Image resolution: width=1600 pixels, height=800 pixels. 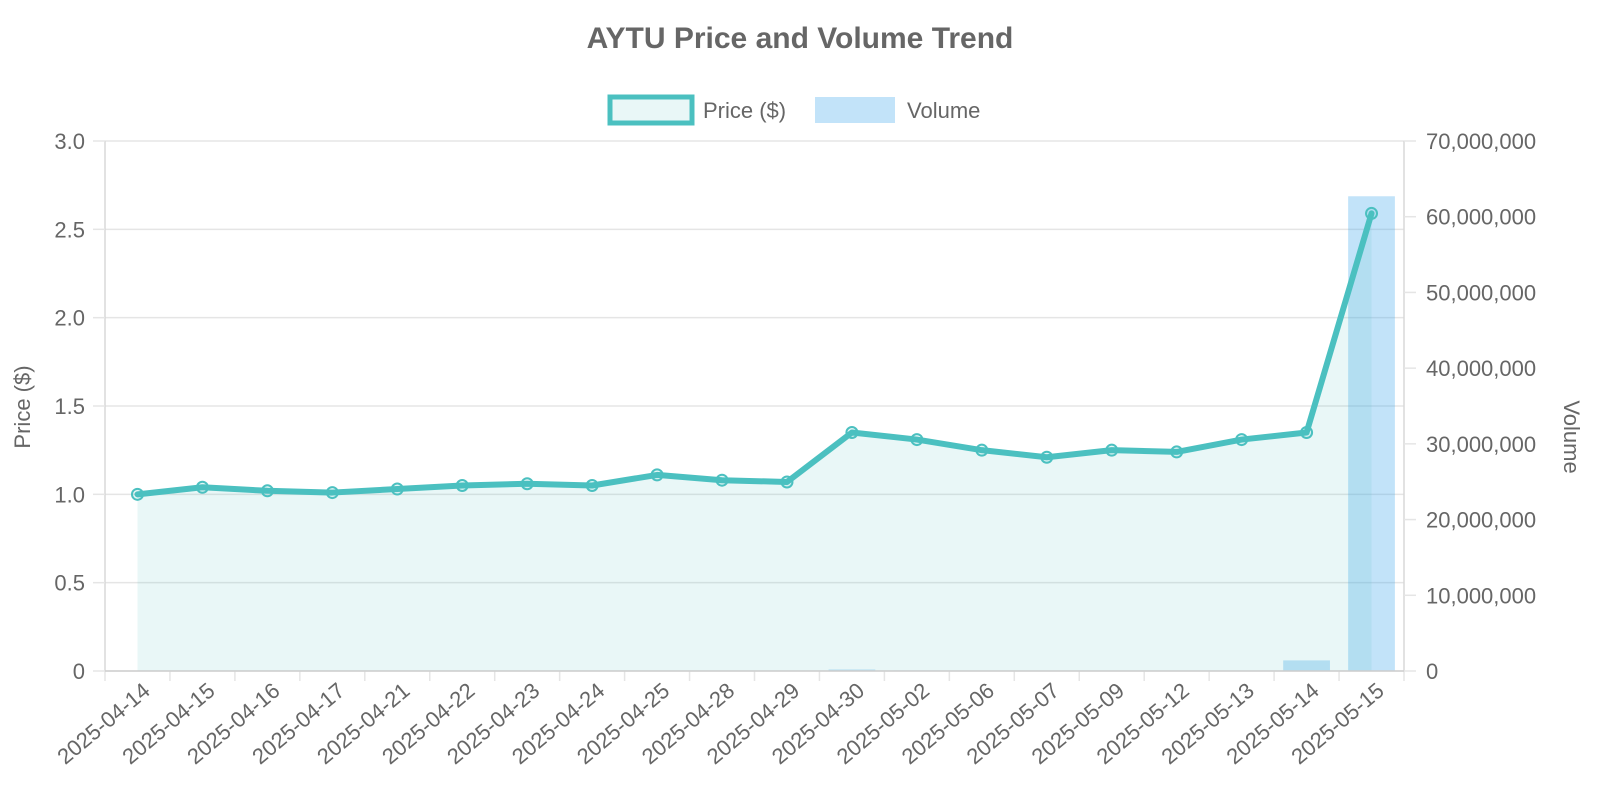 I want to click on left-tick-label: 0, so click(x=79, y=671).